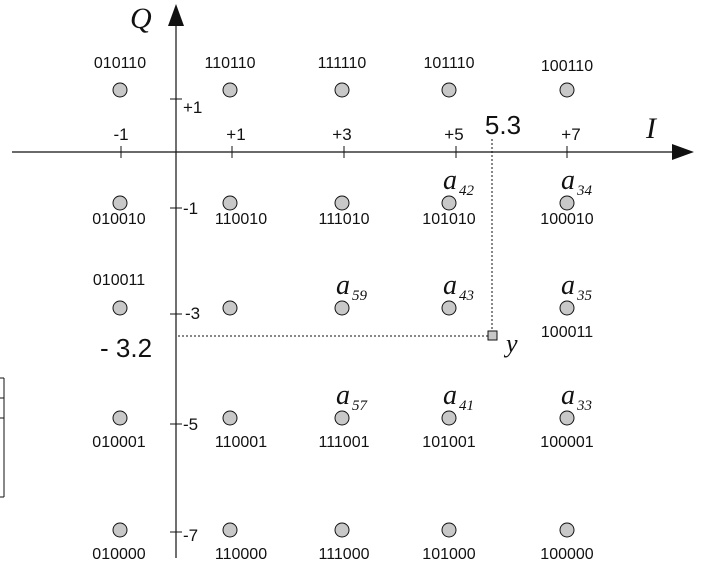 The width and height of the screenshot is (715, 568). What do you see at coordinates (343, 219) in the screenshot?
I see `bit-label: 111010` at bounding box center [343, 219].